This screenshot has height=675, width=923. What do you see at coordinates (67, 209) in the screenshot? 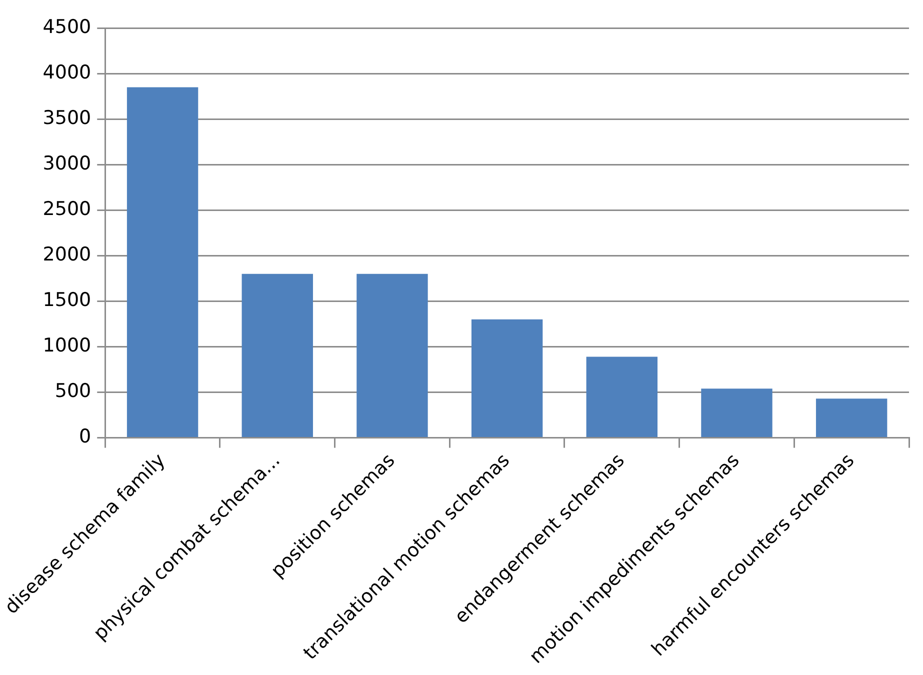
I see `y-tick-label: 2500` at bounding box center [67, 209].